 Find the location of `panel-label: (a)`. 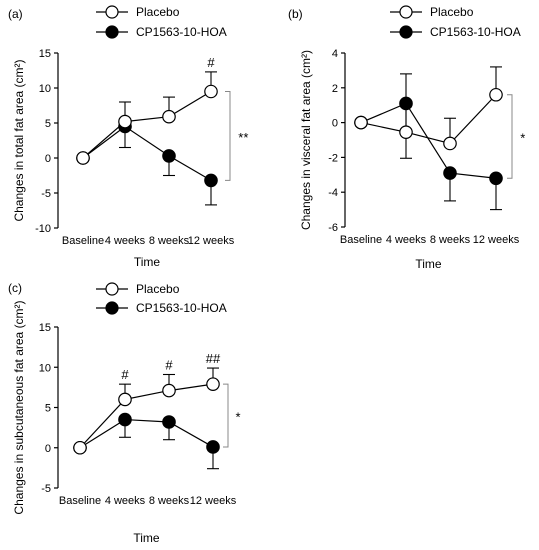

panel-label: (a) is located at coordinates (15, 14).